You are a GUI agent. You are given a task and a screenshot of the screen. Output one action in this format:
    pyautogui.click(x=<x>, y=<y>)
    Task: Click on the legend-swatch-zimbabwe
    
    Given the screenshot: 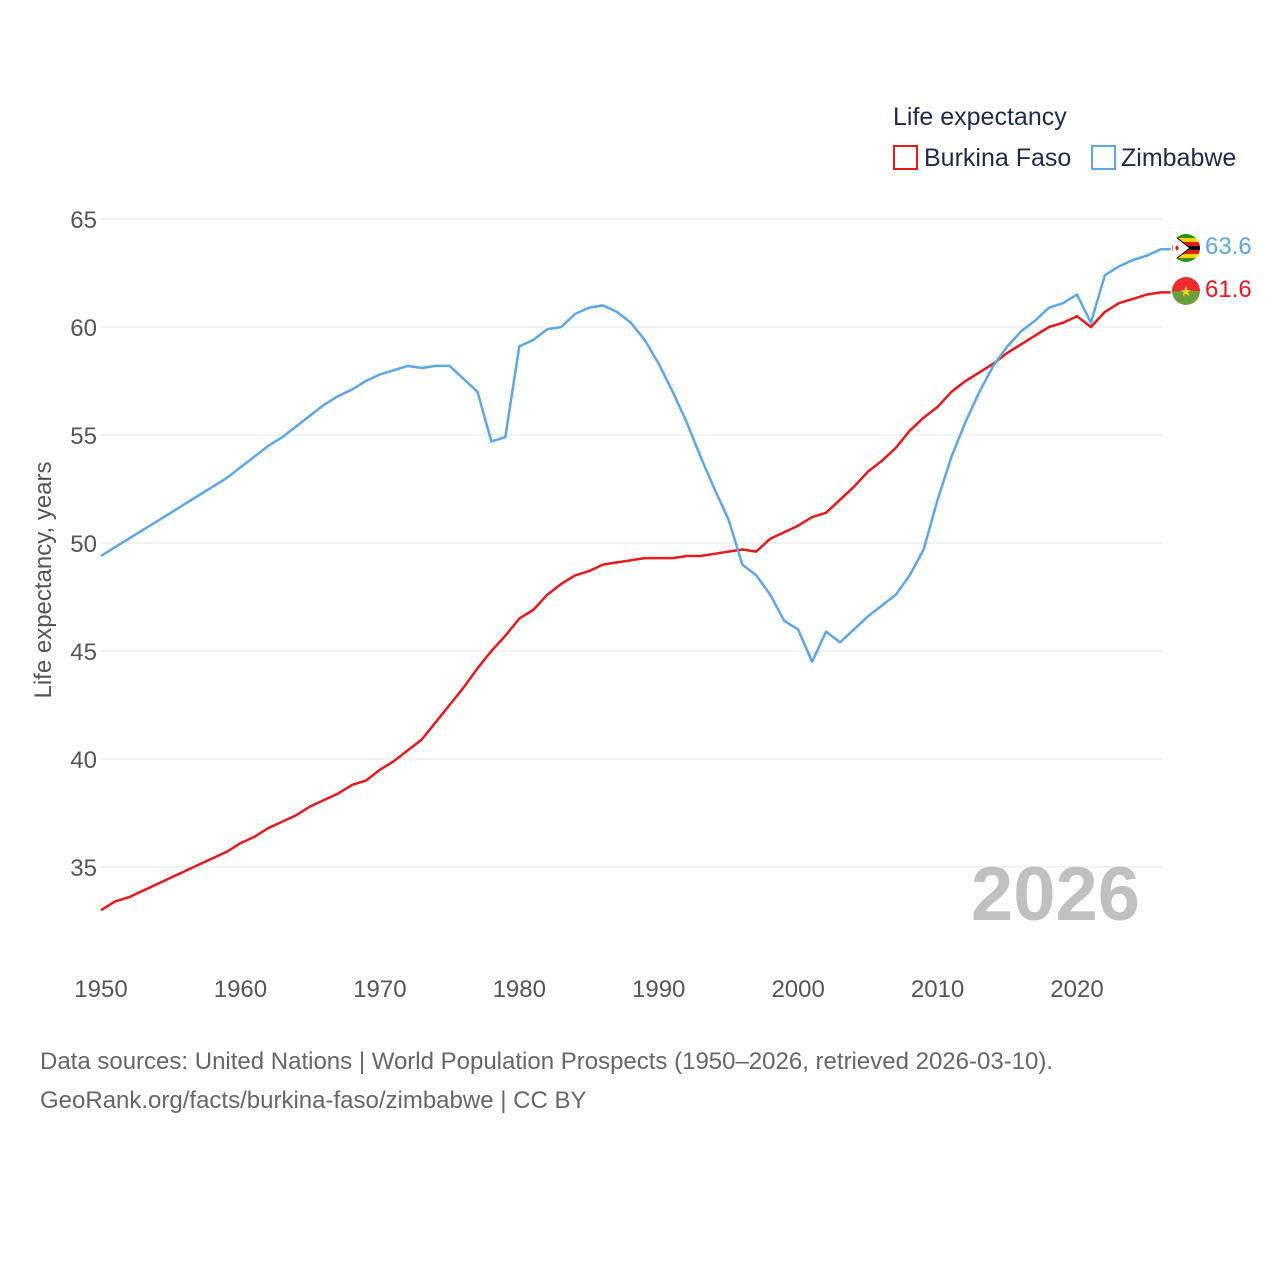 What is the action you would take?
    pyautogui.click(x=1103, y=157)
    